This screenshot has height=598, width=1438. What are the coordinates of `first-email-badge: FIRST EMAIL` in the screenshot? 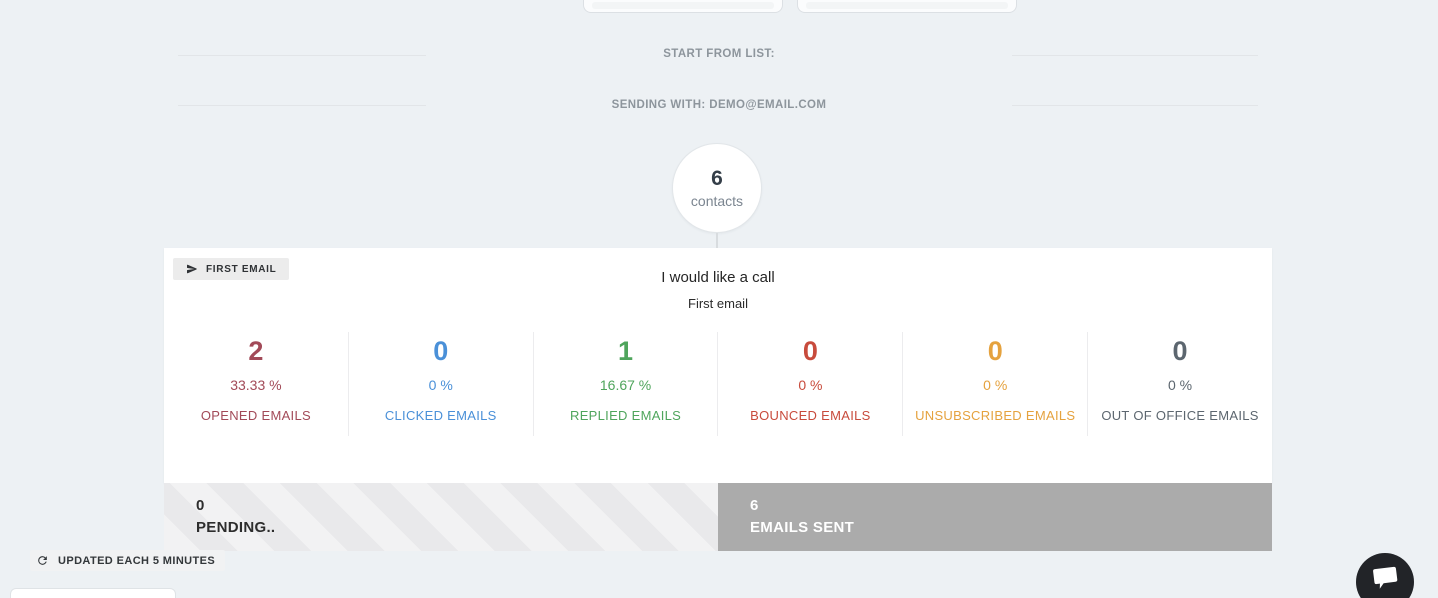 It's located at (231, 269).